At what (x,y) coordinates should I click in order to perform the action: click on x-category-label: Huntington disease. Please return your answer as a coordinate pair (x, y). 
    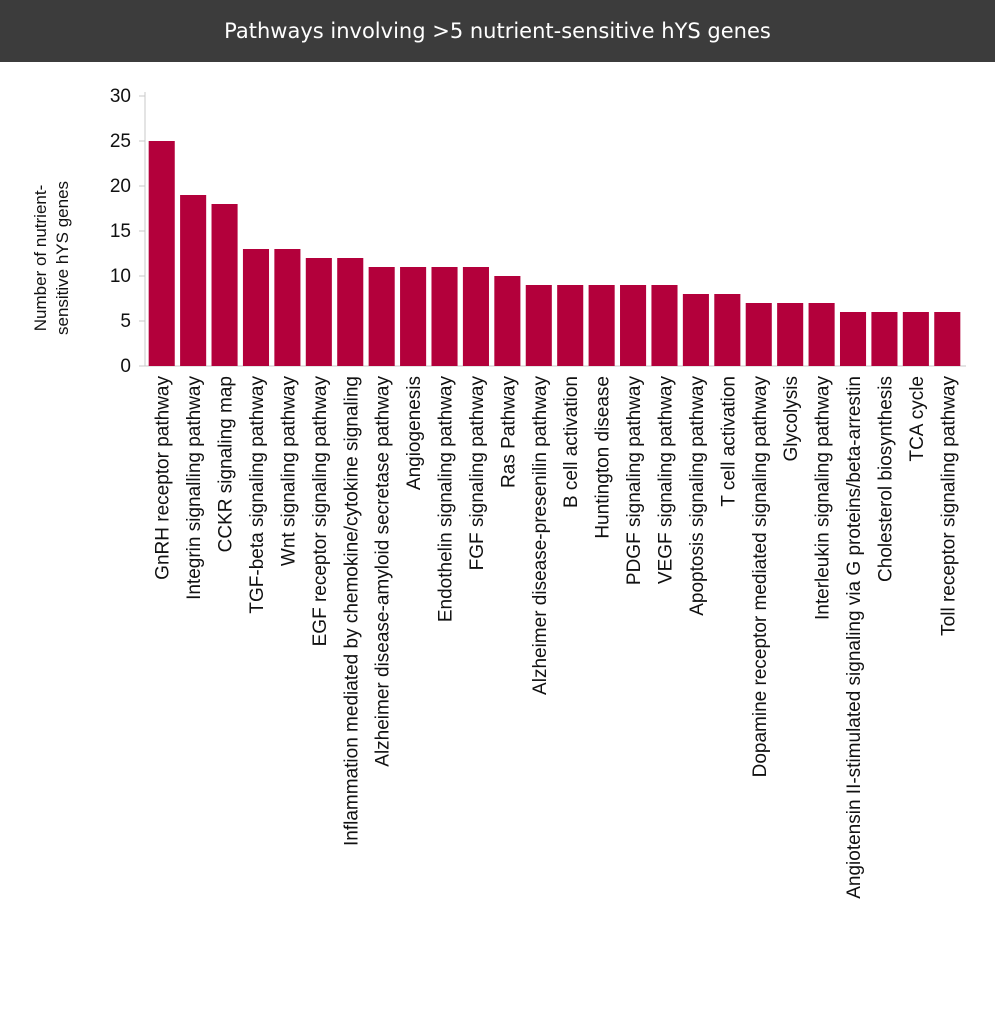
    Looking at the image, I should click on (603, 457).